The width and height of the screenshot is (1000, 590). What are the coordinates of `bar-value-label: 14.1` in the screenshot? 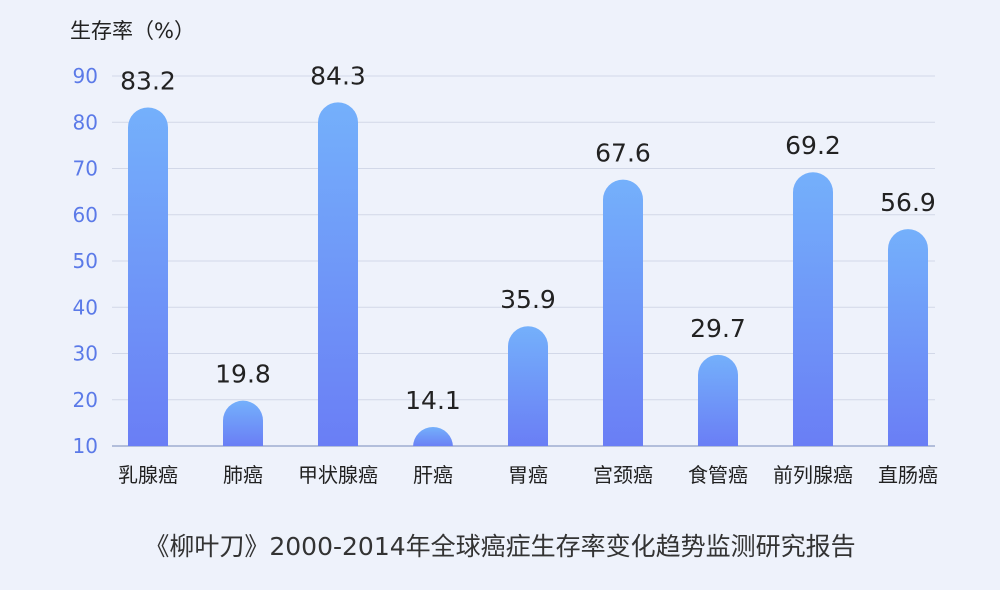 It's located at (433, 400).